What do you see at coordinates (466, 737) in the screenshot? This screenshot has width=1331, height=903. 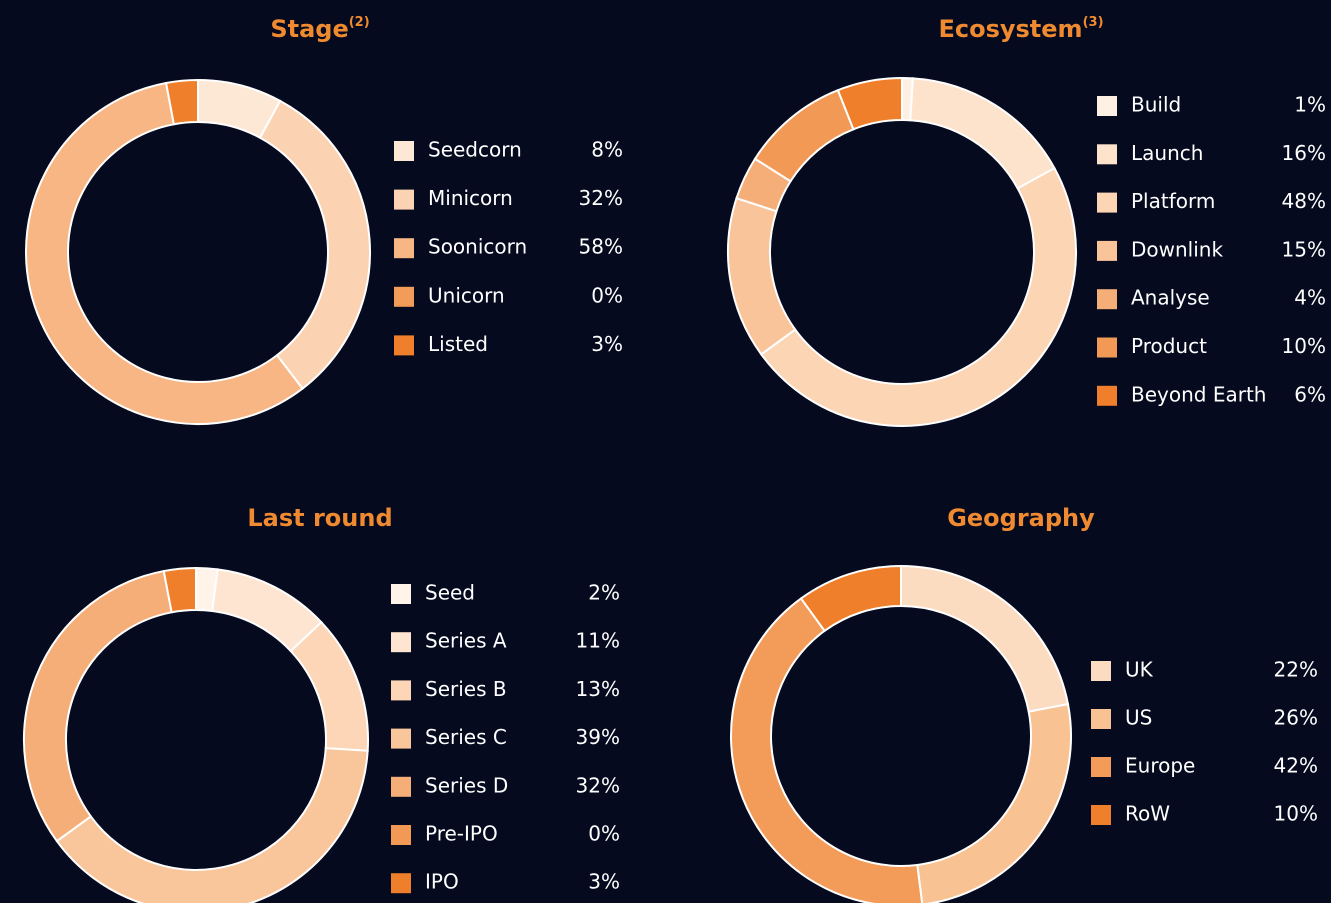 I see `legend-label: Series C` at bounding box center [466, 737].